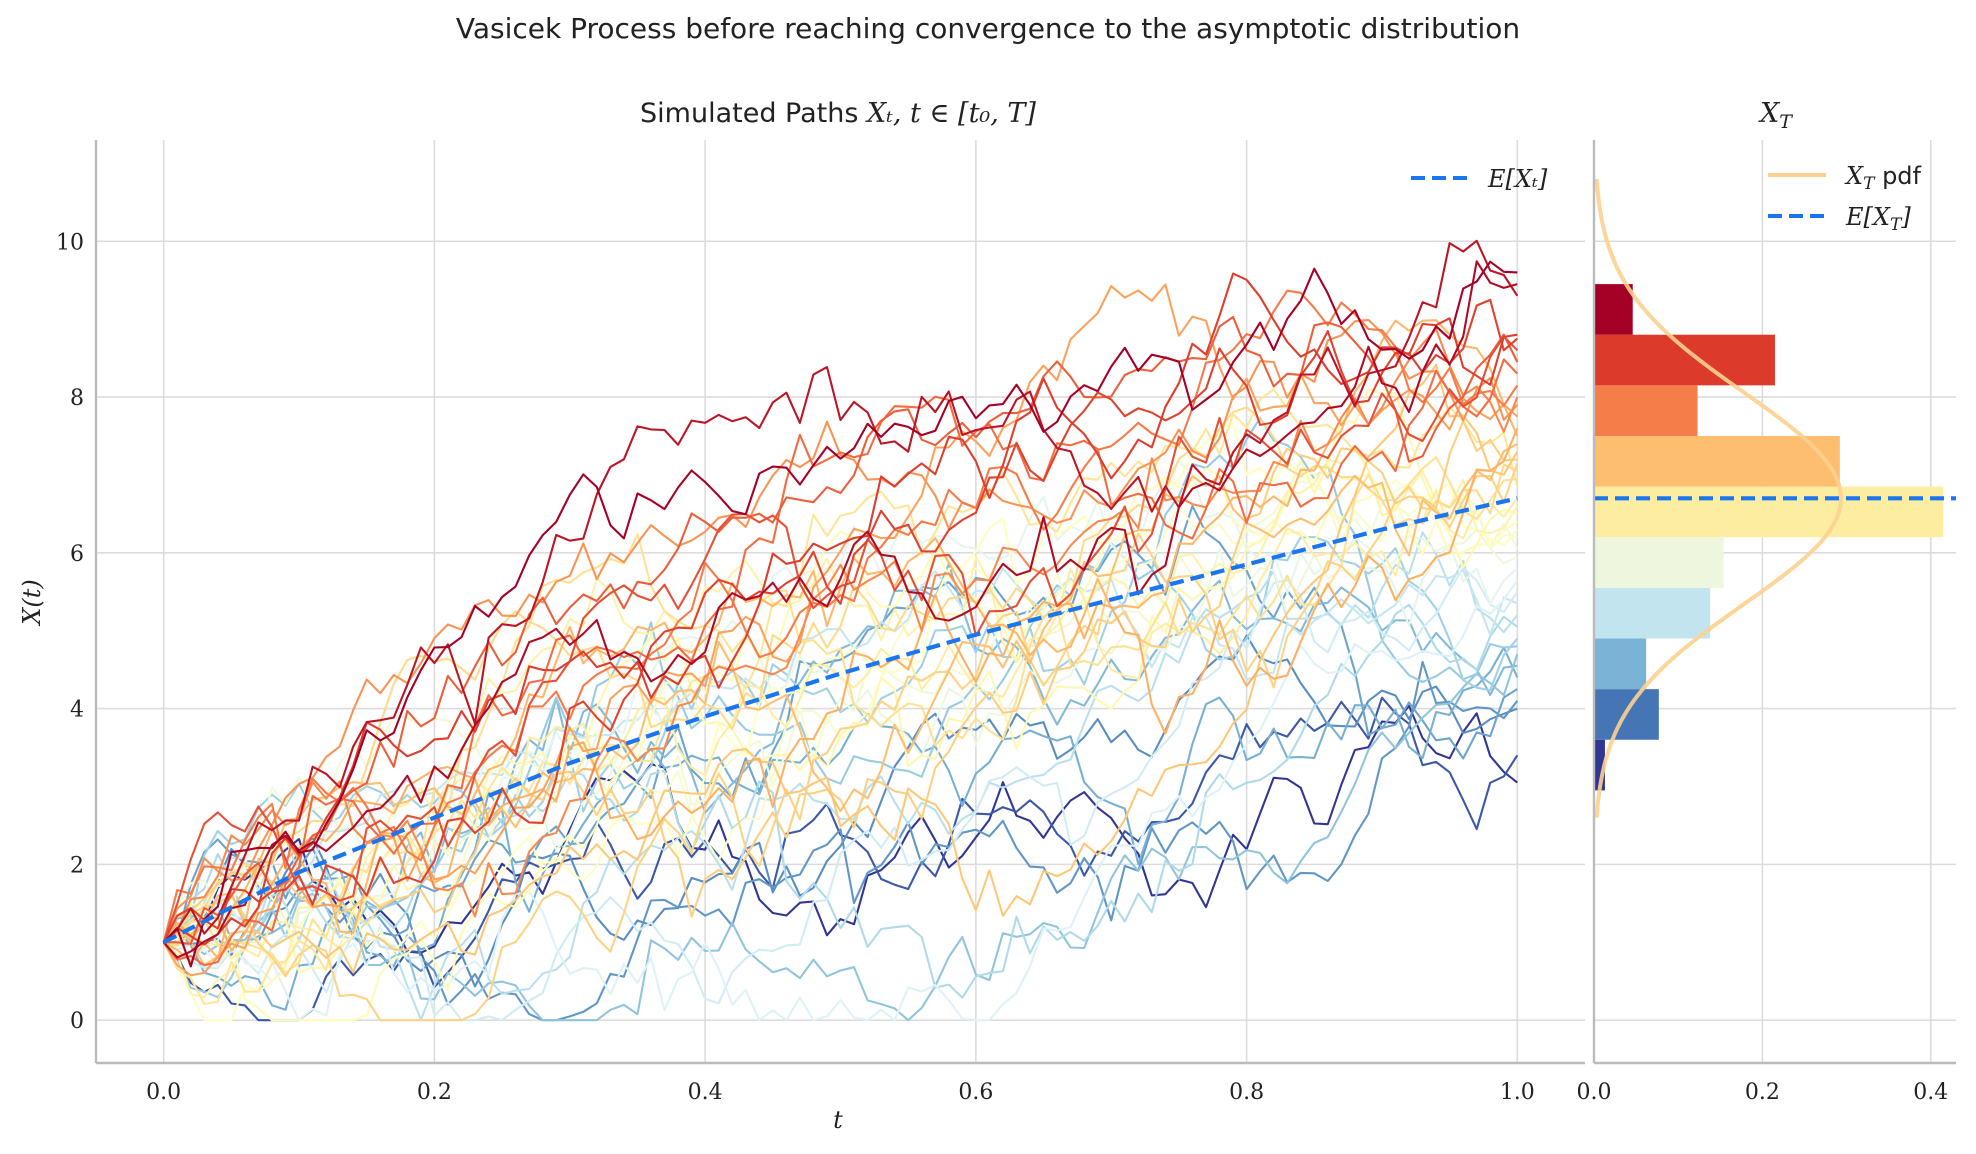 The image size is (1976, 1154). What do you see at coordinates (838, 1120) in the screenshot?
I see `x-axis-label: t` at bounding box center [838, 1120].